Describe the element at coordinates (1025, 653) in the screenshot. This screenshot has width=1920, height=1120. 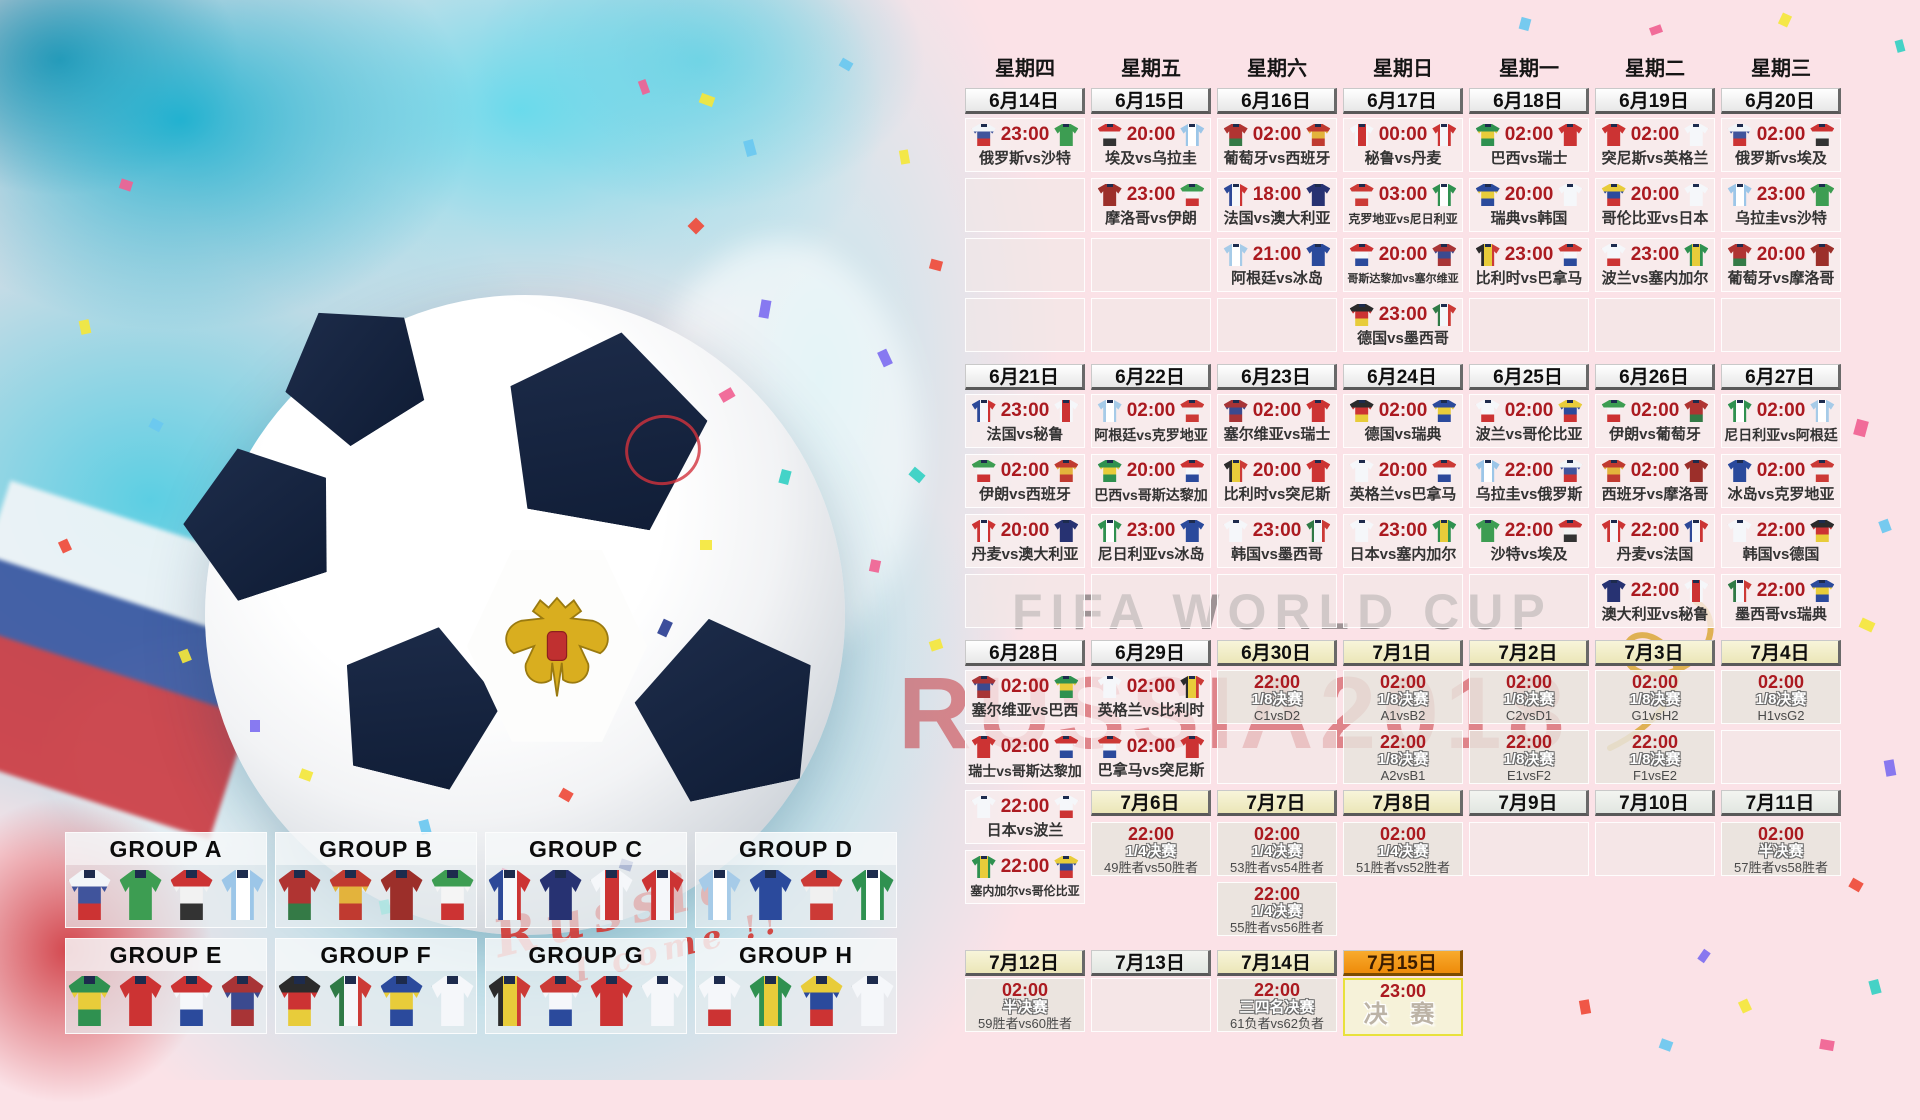
I see `date-button: 6月28日` at that location.